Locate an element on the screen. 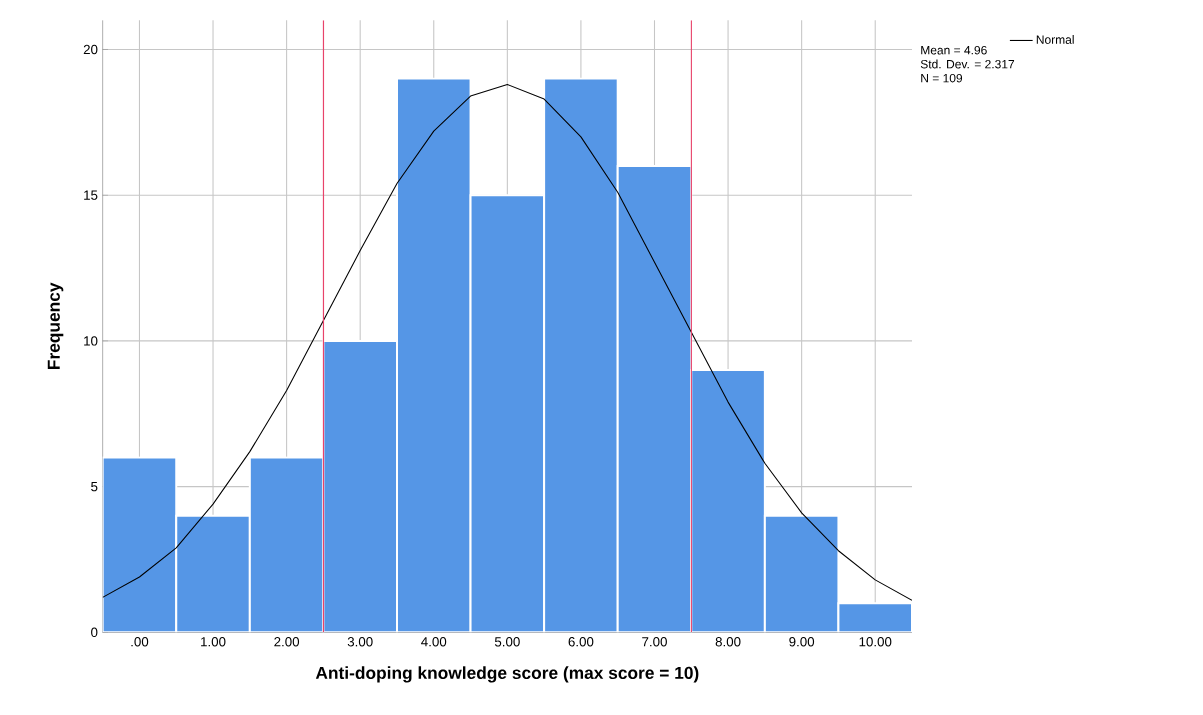 The width and height of the screenshot is (1203, 715). x-tick-label: 6.00 is located at coordinates (581, 642).